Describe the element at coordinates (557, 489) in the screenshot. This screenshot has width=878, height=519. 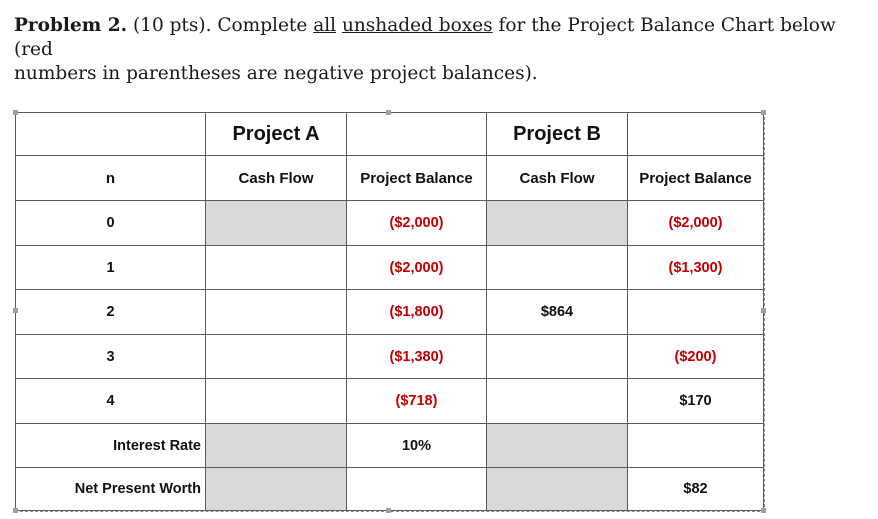
I see `cell-b-npw-shaded` at that location.